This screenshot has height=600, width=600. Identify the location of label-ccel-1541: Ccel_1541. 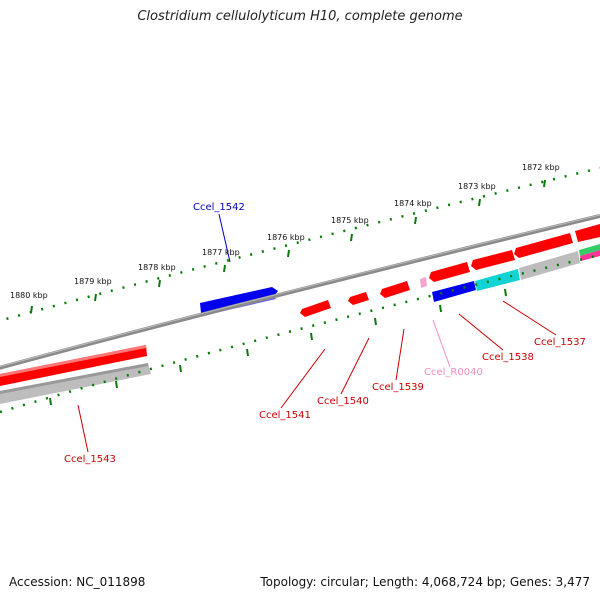
(285, 415).